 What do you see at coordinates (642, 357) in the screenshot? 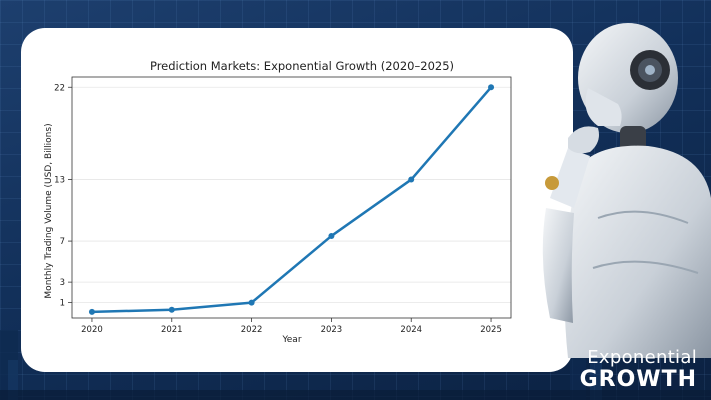
I see `brand-line-1: Exponential` at bounding box center [642, 357].